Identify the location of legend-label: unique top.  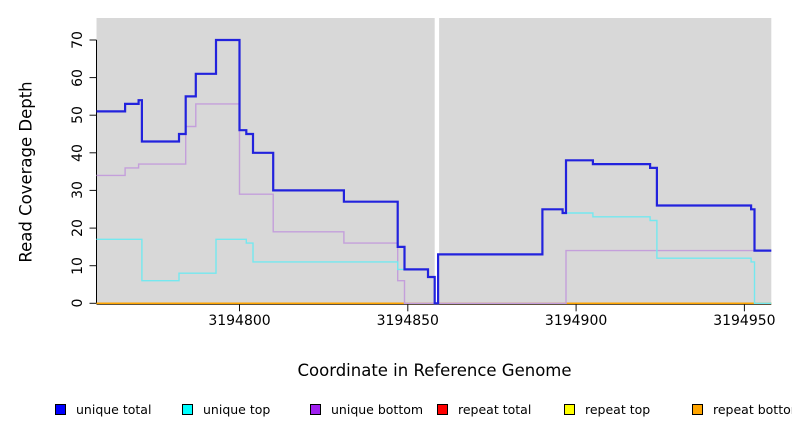
(237, 409).